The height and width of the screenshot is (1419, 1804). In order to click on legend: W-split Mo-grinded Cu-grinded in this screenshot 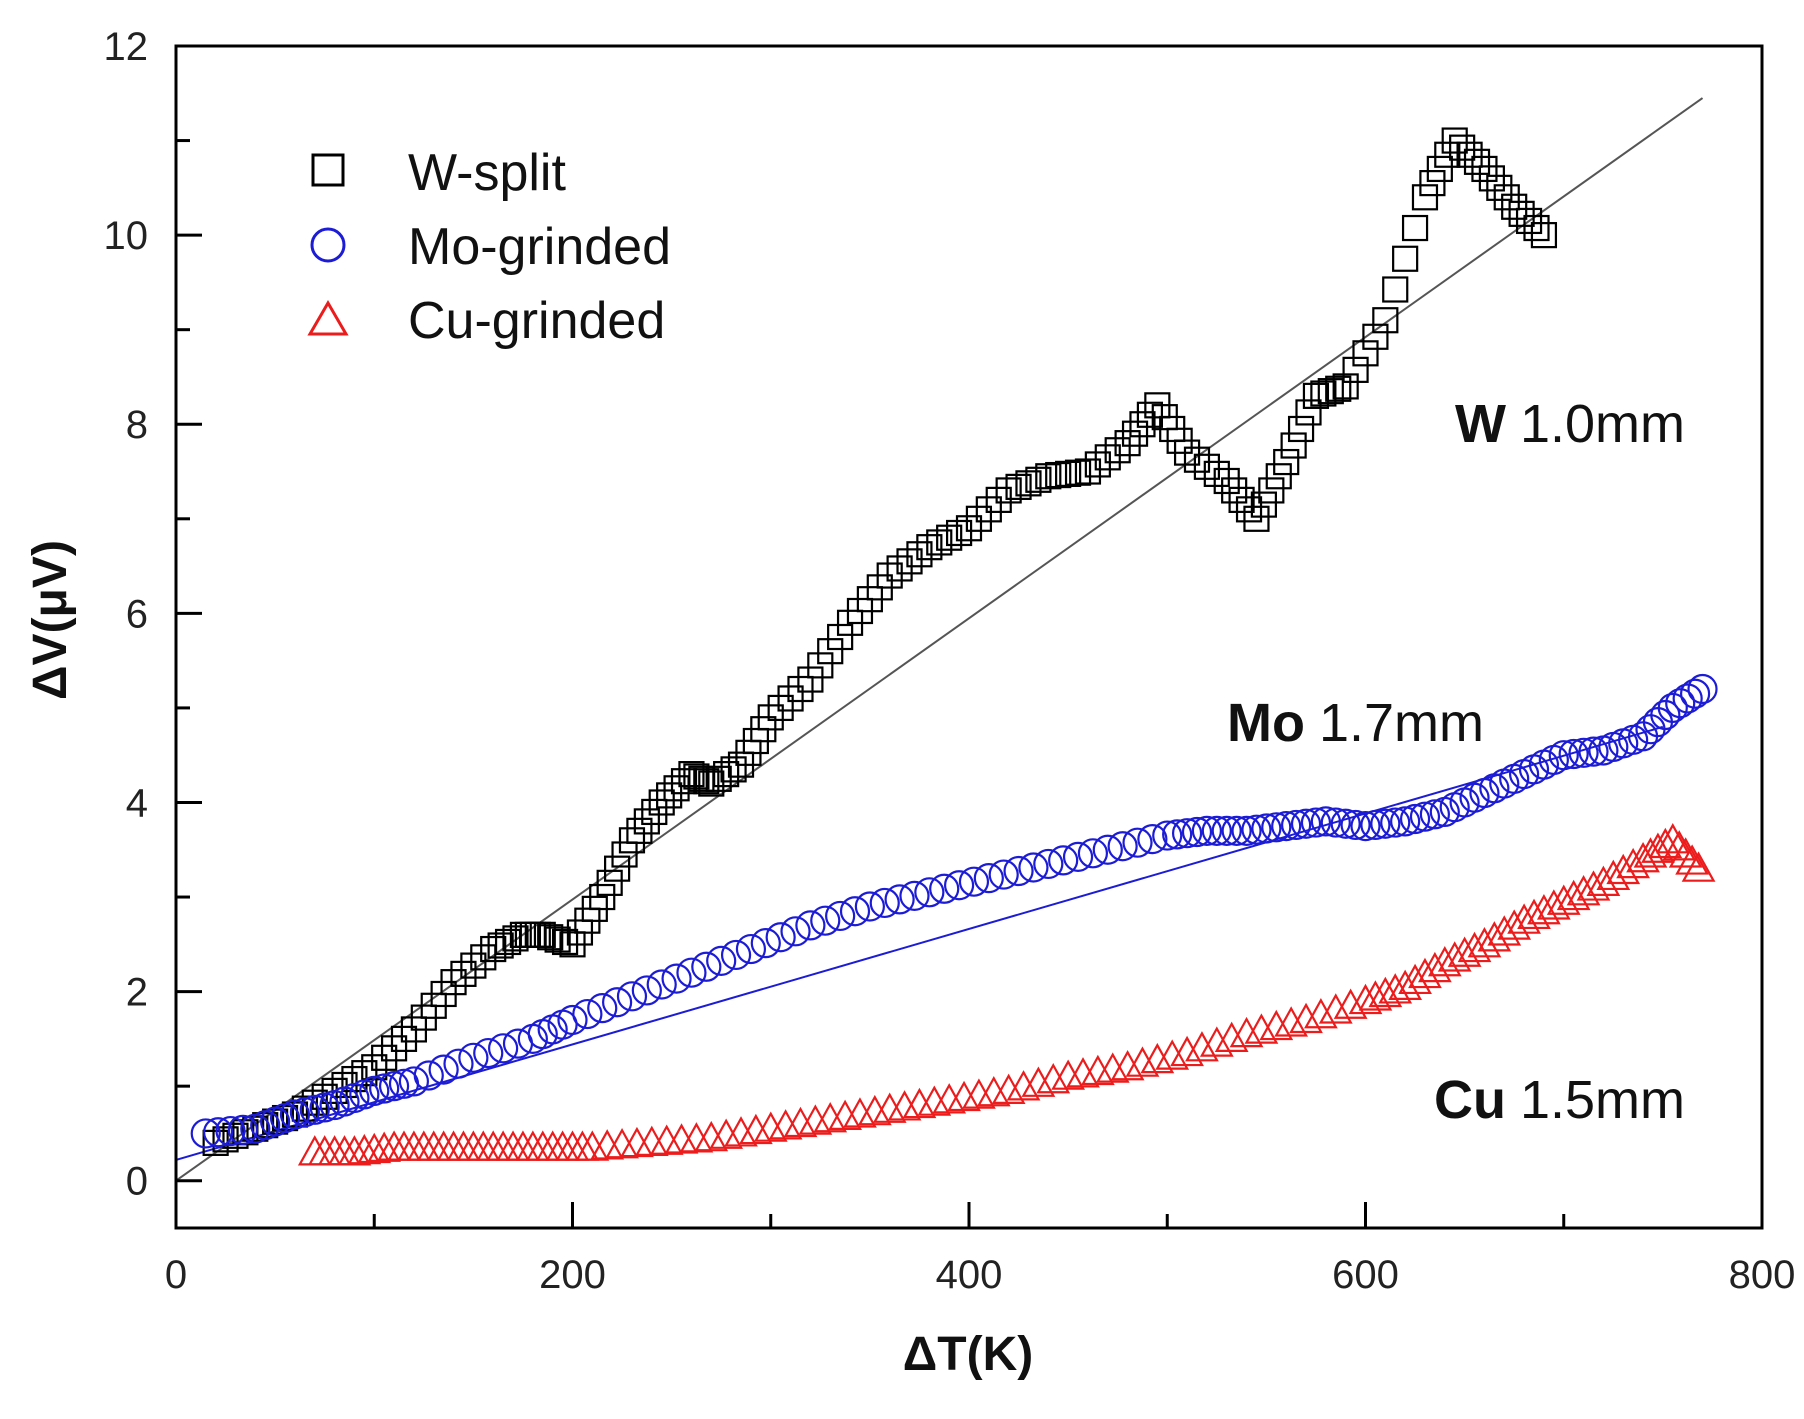, I will do `click(489, 247)`.